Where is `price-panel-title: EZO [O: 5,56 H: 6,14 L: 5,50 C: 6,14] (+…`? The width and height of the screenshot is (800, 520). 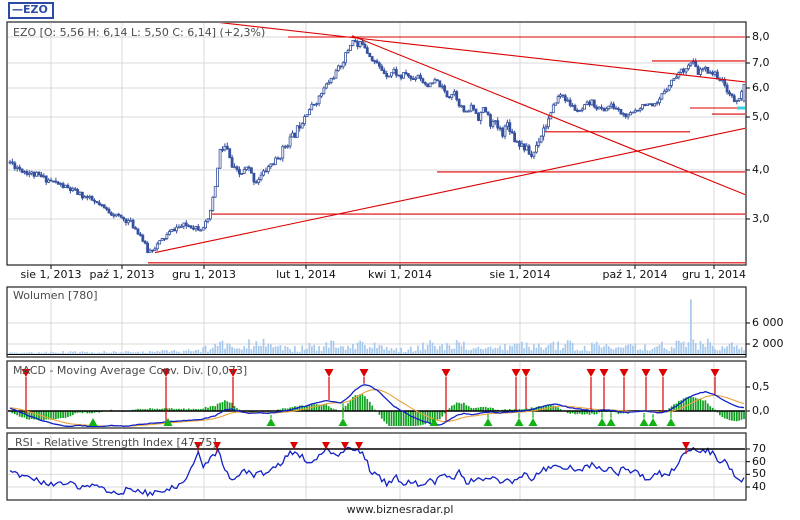 price-panel-title: EZO [O: 5,56 H: 6,14 L: 5,50 C: 6,14] (+… is located at coordinates (139, 32).